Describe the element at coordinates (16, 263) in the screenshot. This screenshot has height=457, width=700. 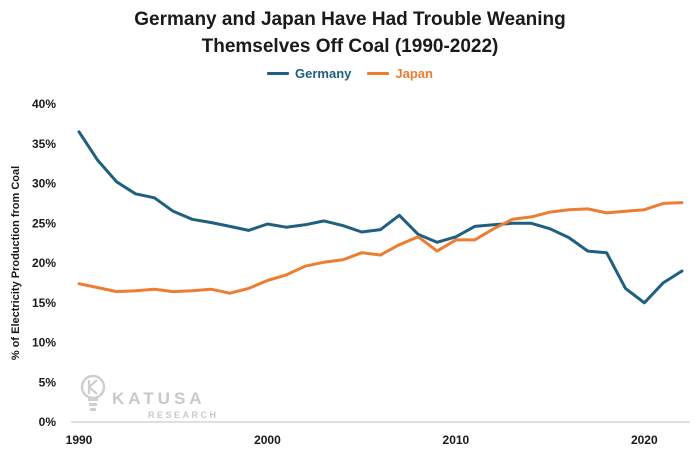
I see `y-axis-title: % of Electricity Production from Coal` at that location.